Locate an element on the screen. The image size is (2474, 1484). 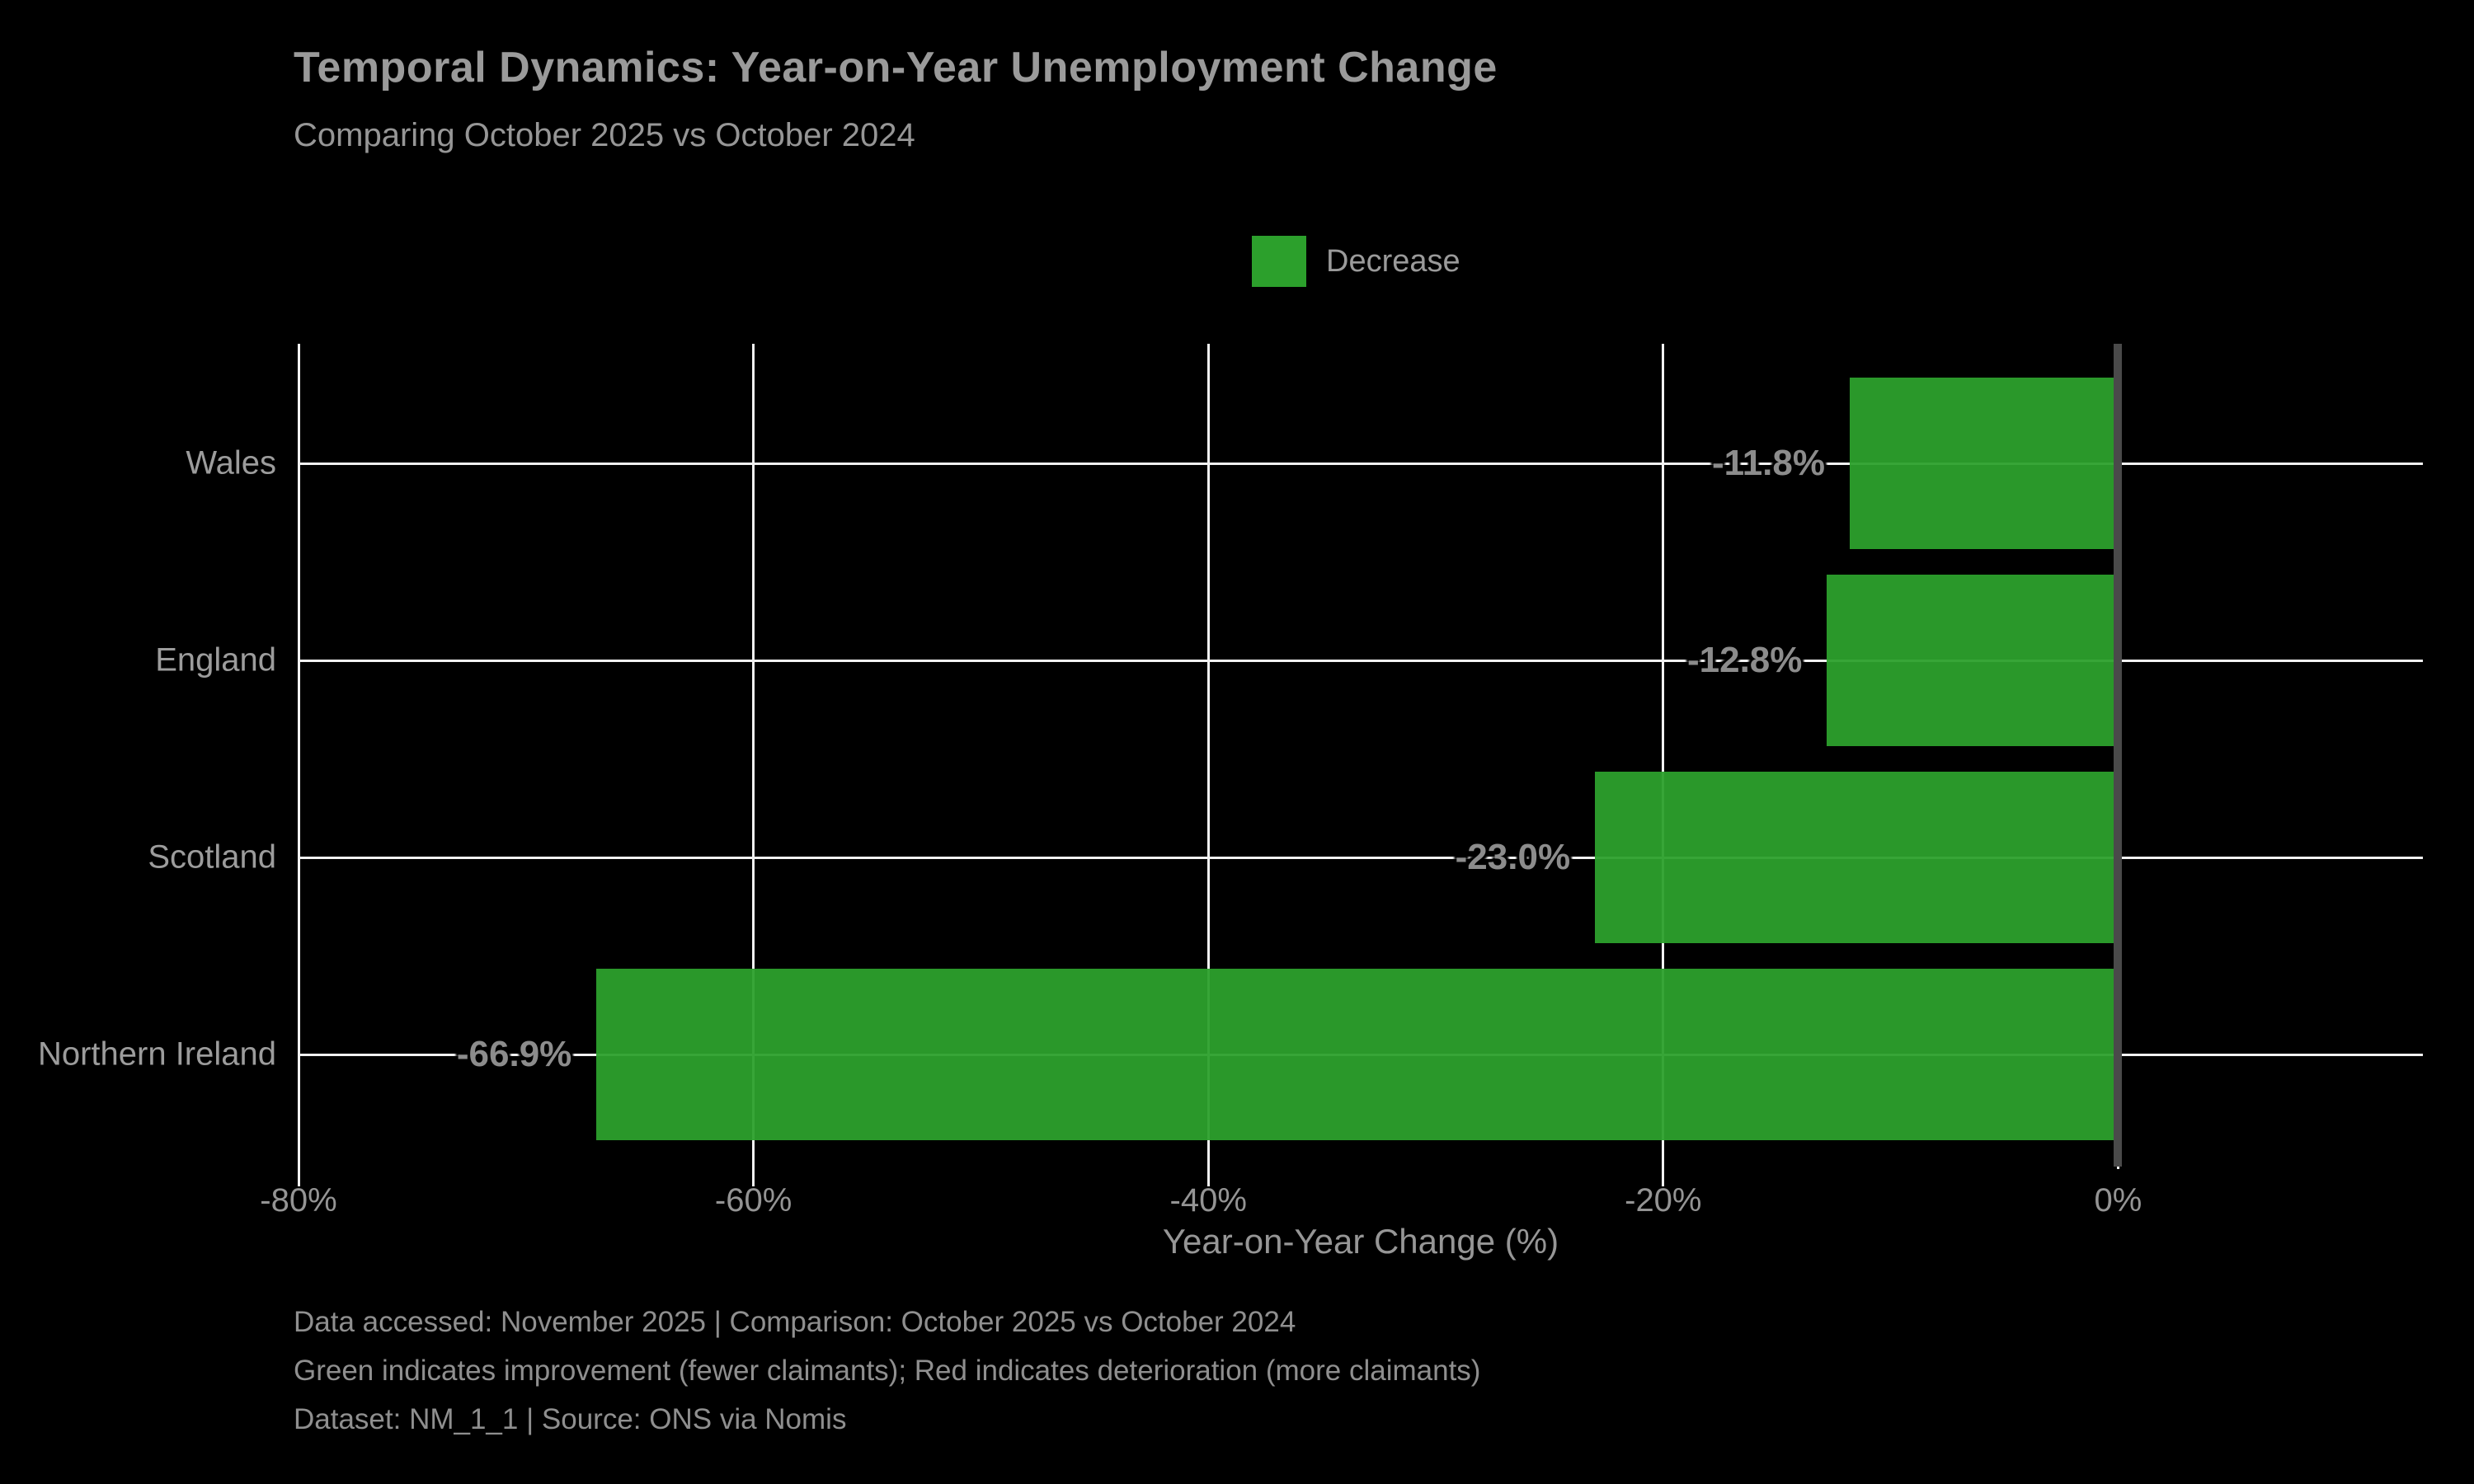
bar-scotland is located at coordinates (1857, 858).